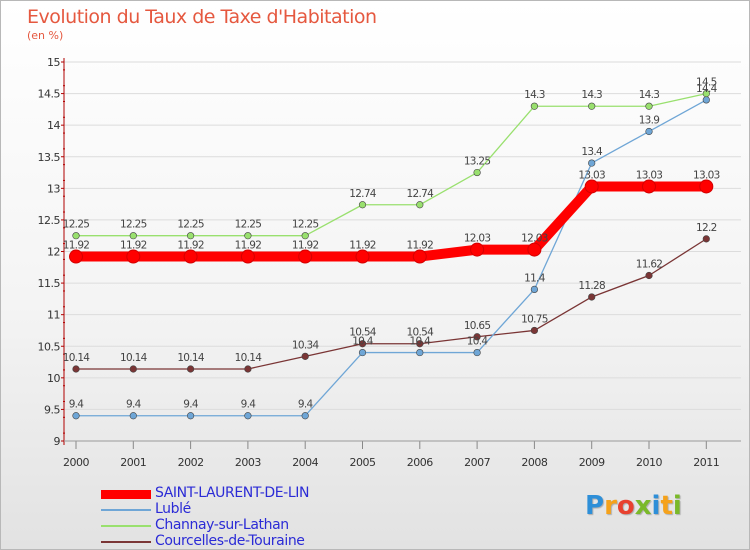 The width and height of the screenshot is (750, 550). What do you see at coordinates (49, 94) in the screenshot?
I see `y-tick-label: 14.5` at bounding box center [49, 94].